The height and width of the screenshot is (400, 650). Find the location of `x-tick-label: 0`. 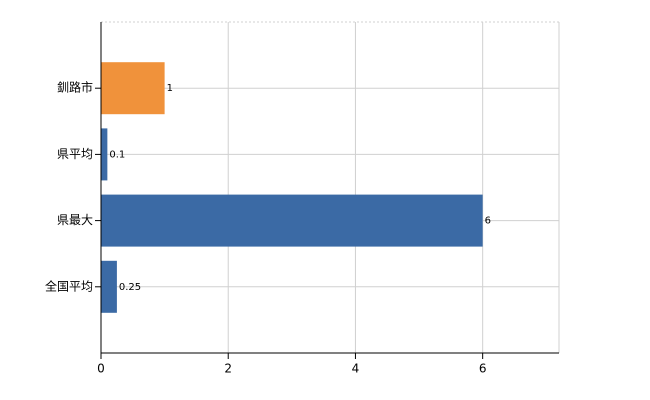

x-tick-label: 0 is located at coordinates (101, 369).